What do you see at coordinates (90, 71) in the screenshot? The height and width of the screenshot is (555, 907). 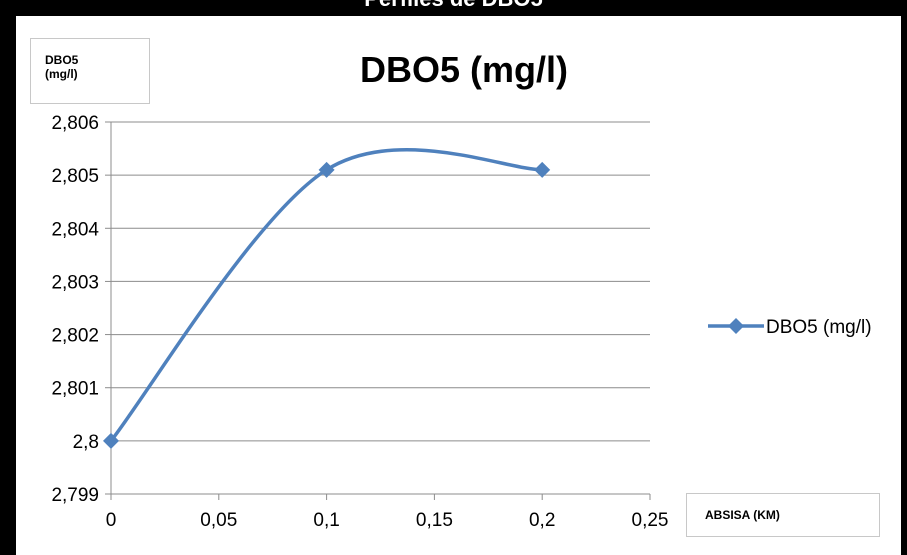 I see `y-axis-label-box: DBO5 (mg/l)` at bounding box center [90, 71].